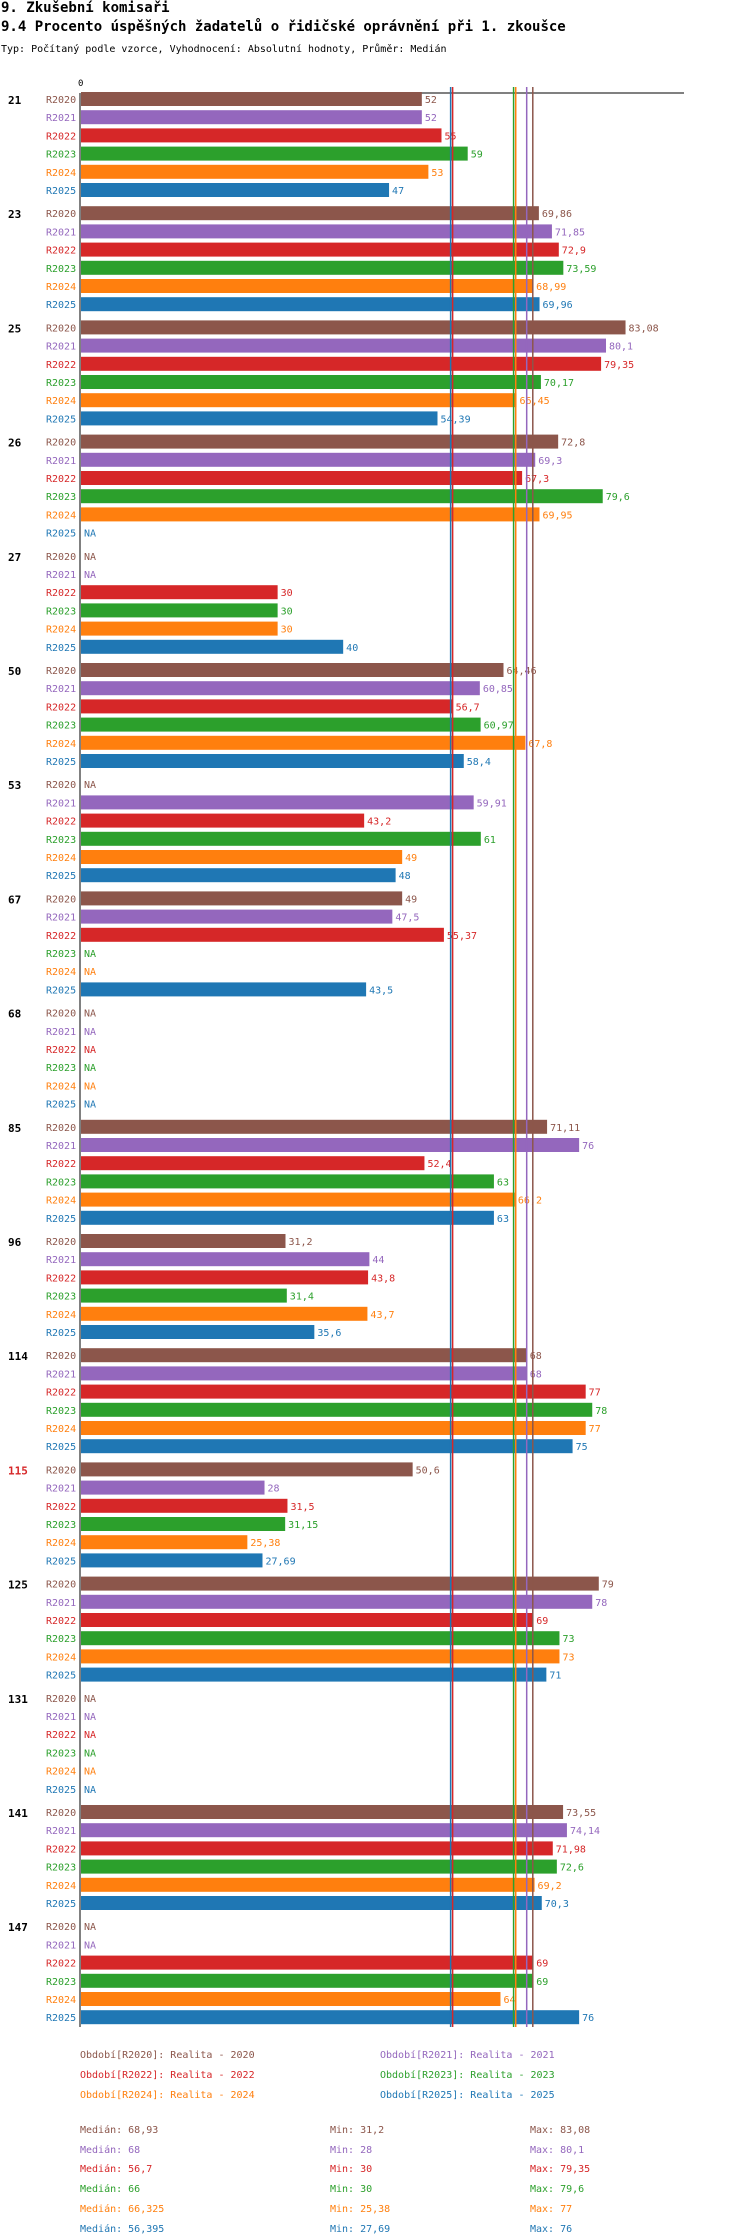  Describe the element at coordinates (320, 249) in the screenshot. I see `bar-23-R2022` at that location.